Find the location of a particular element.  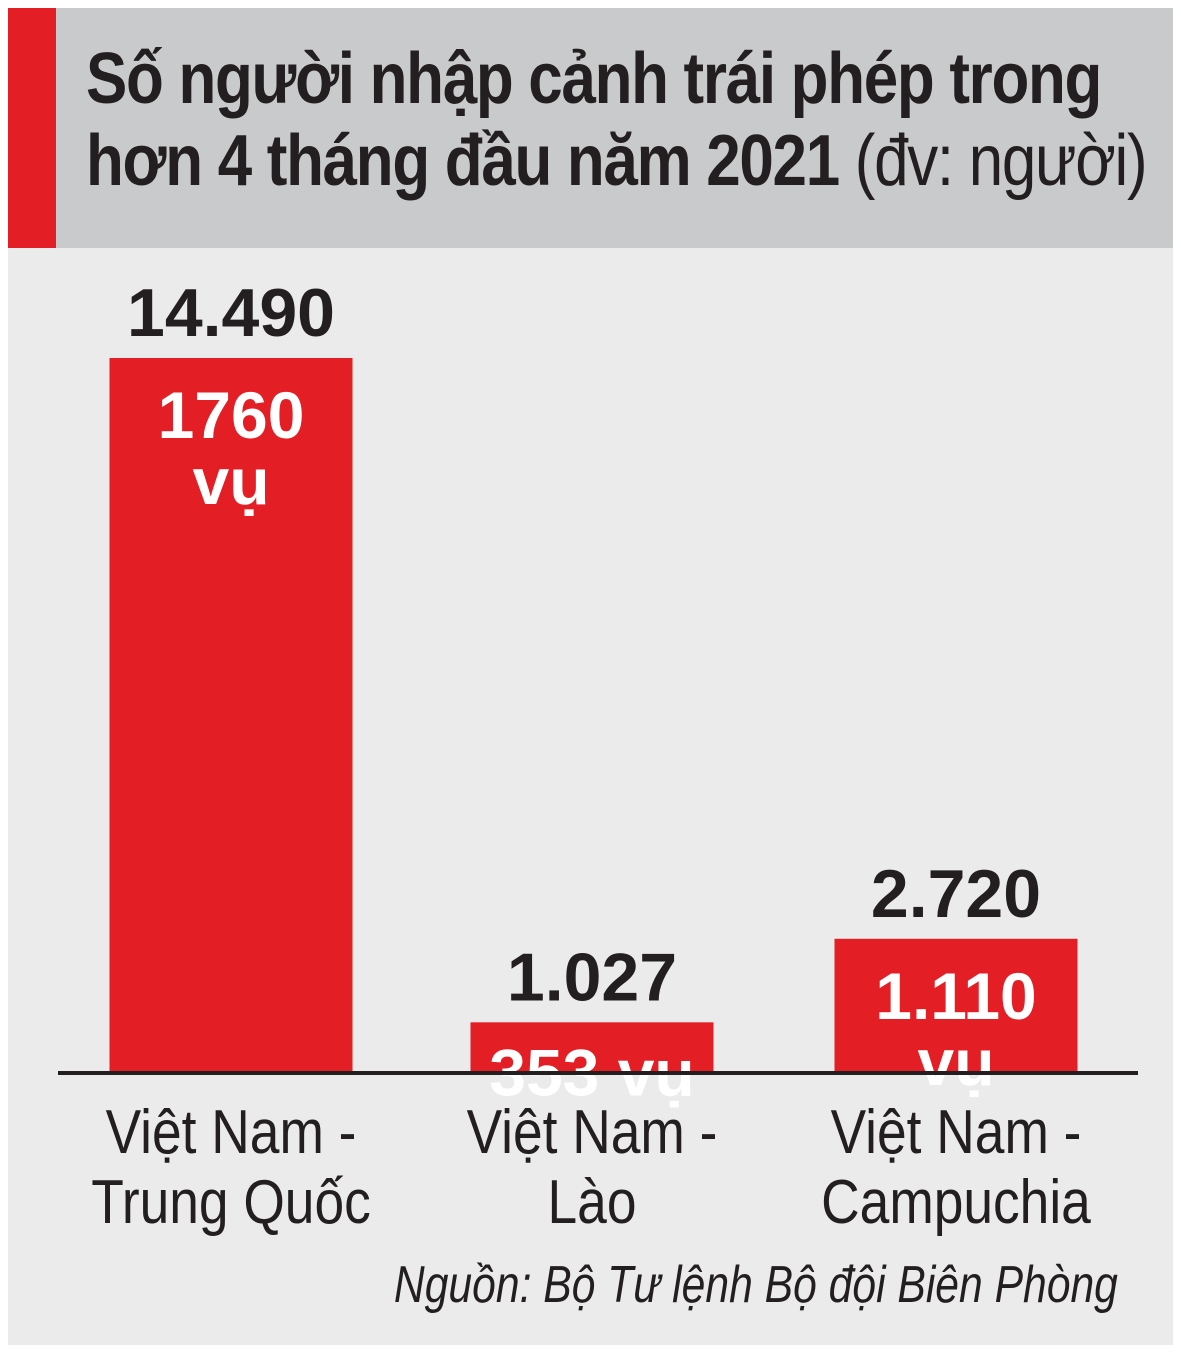

category-label-2-1: Việt Nam - is located at coordinates (592, 1132).